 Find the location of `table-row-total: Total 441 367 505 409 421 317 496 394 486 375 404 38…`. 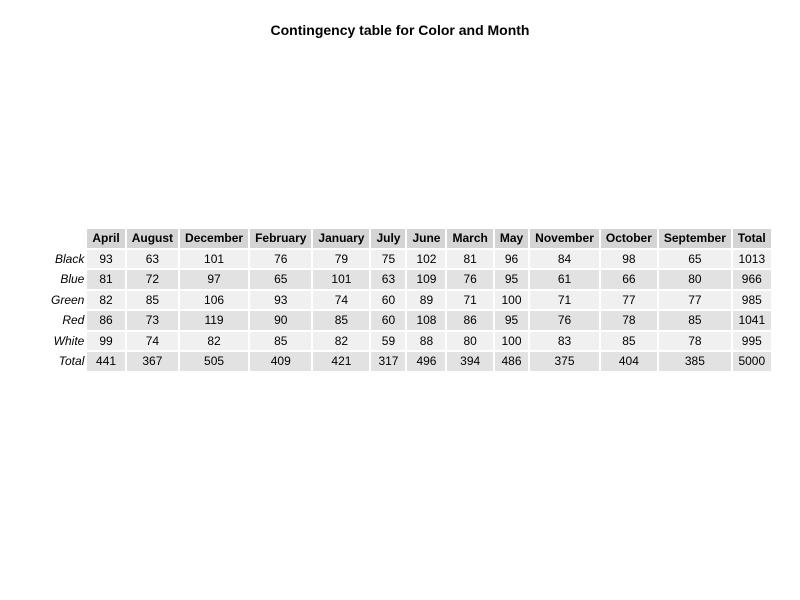

table-row-total: Total 441 367 505 409 421 317 496 394 486 375 404 38… is located at coordinates (411, 361).